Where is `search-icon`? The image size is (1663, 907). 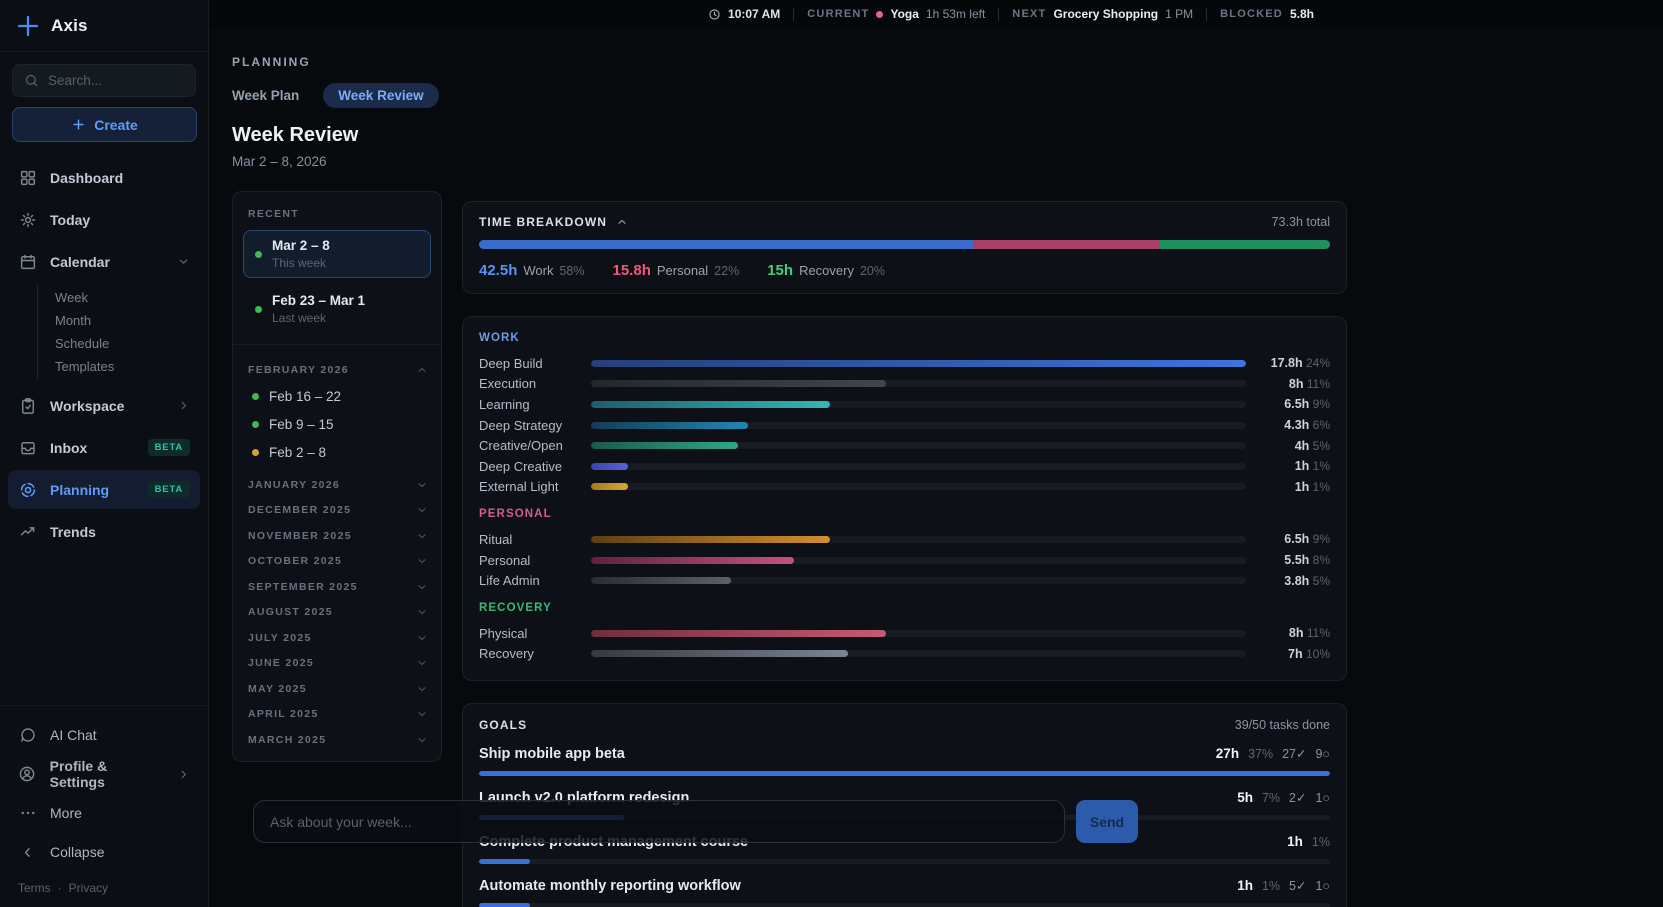
search-icon is located at coordinates (31, 80).